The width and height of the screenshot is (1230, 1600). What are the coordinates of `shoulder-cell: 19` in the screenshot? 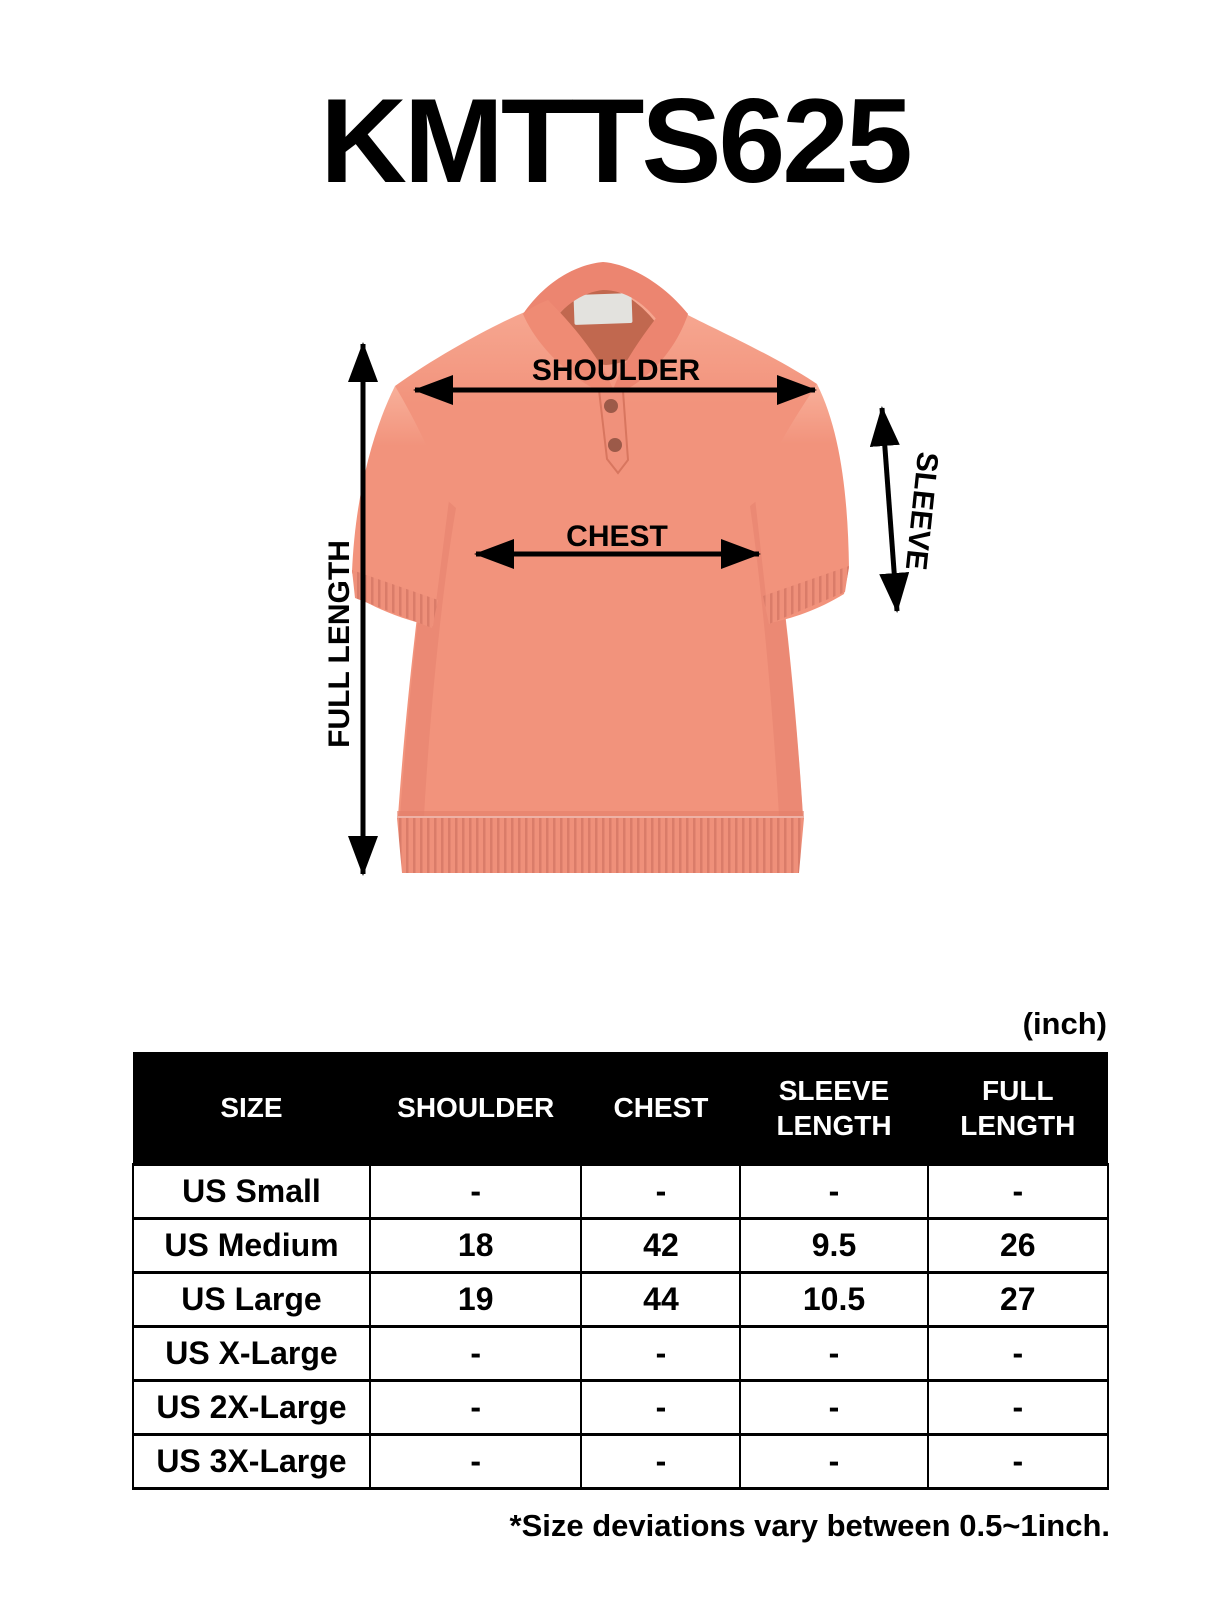 It's located at (475, 1299).